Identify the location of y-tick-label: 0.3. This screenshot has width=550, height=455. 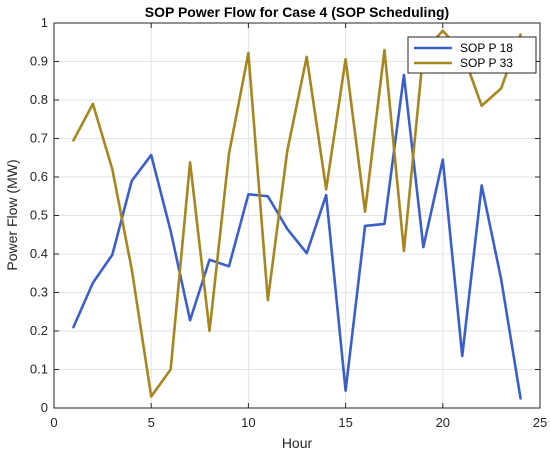
(39, 292).